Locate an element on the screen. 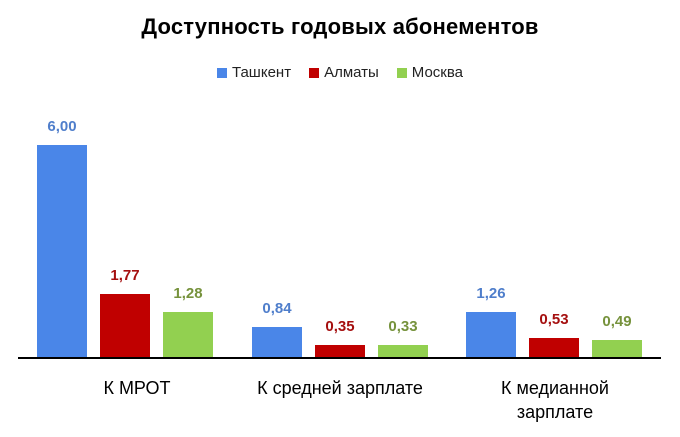 The width and height of the screenshot is (680, 437). category-text-line1: К медианной is located at coordinates (555, 388).